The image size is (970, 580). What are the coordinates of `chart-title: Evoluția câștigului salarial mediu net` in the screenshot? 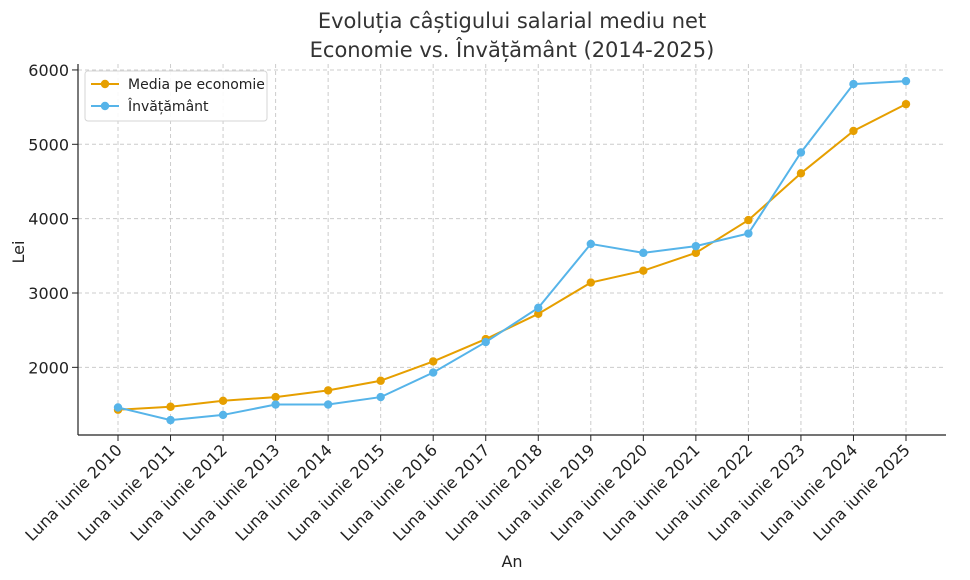 It's located at (512, 21).